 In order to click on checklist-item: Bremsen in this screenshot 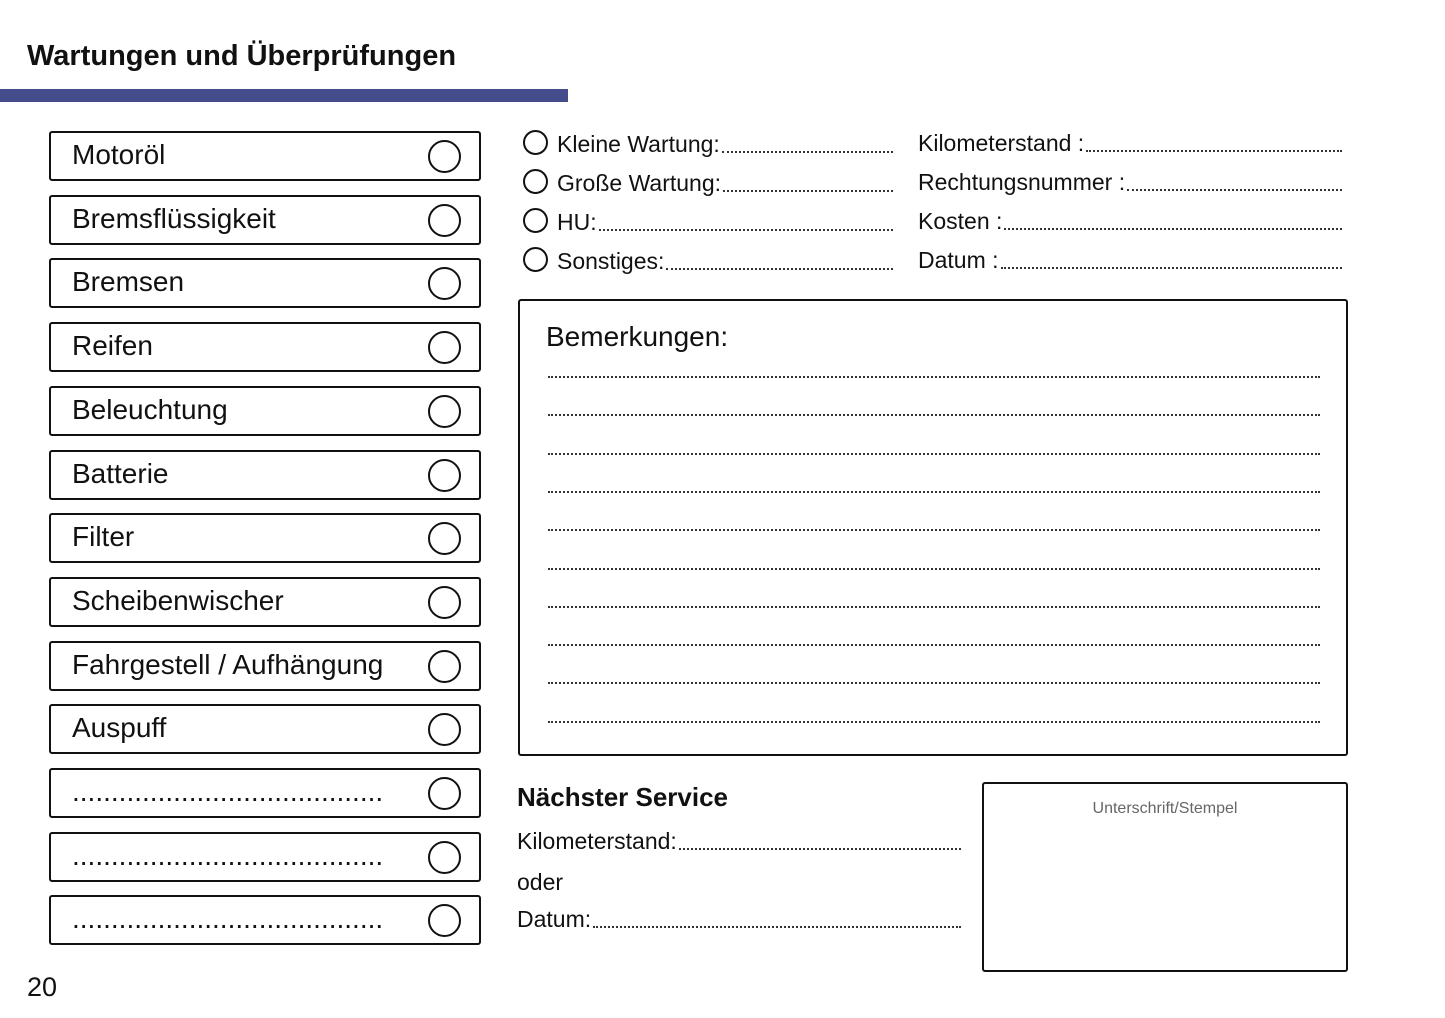, I will do `click(265, 283)`.